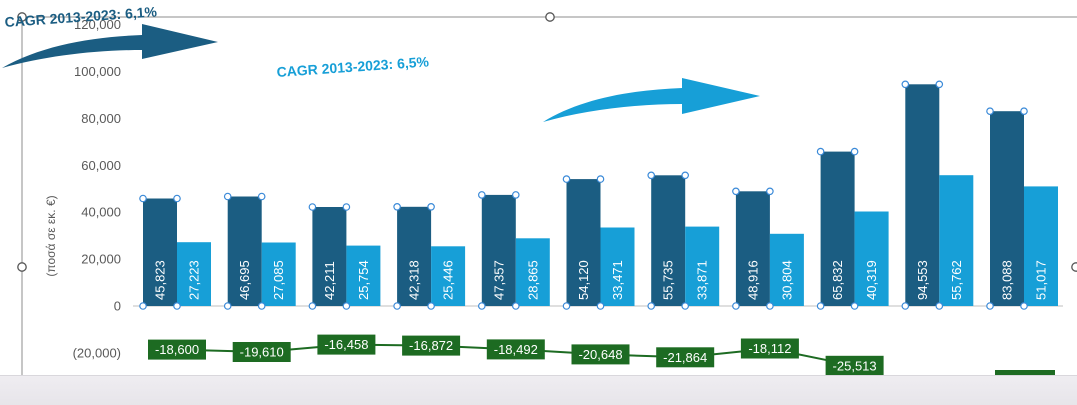 The height and width of the screenshot is (405, 1077). I want to click on y-tick-label: (20,000), so click(97, 352).